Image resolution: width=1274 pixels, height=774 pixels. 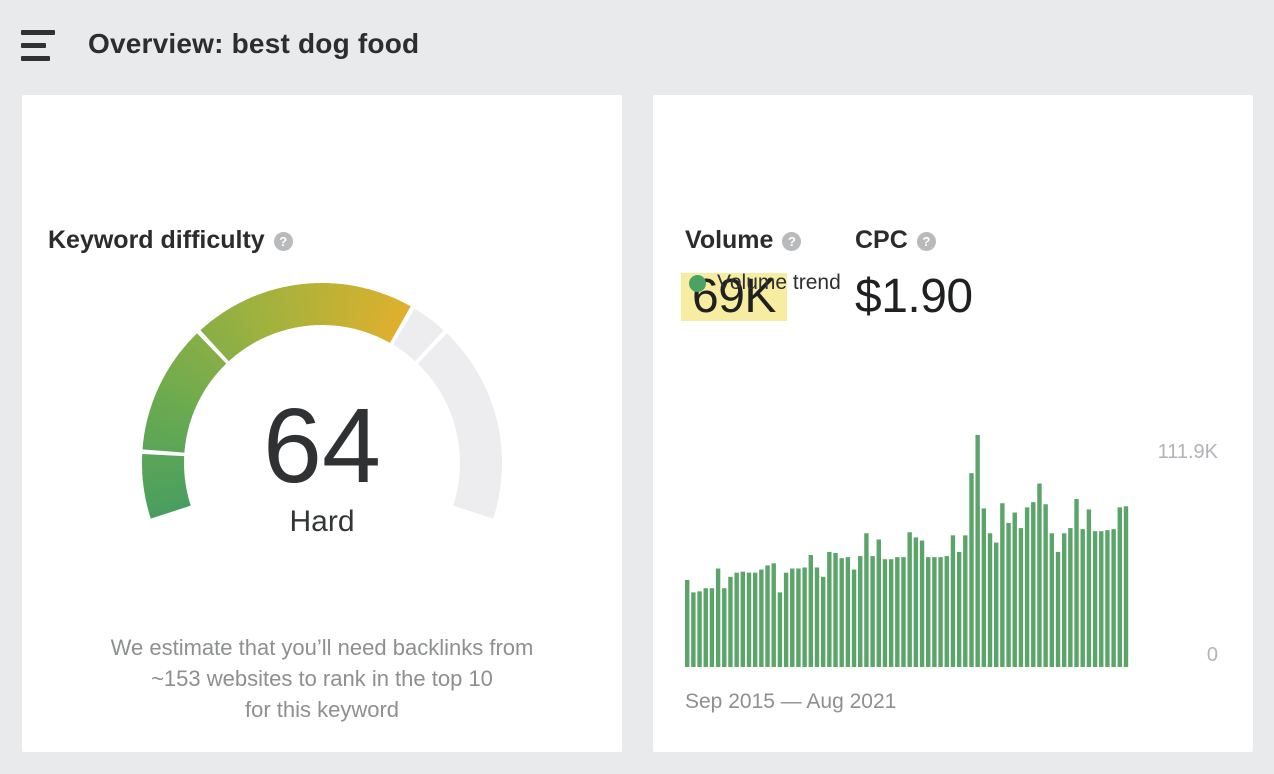 What do you see at coordinates (881, 240) in the screenshot?
I see `cpc-title: CPC` at bounding box center [881, 240].